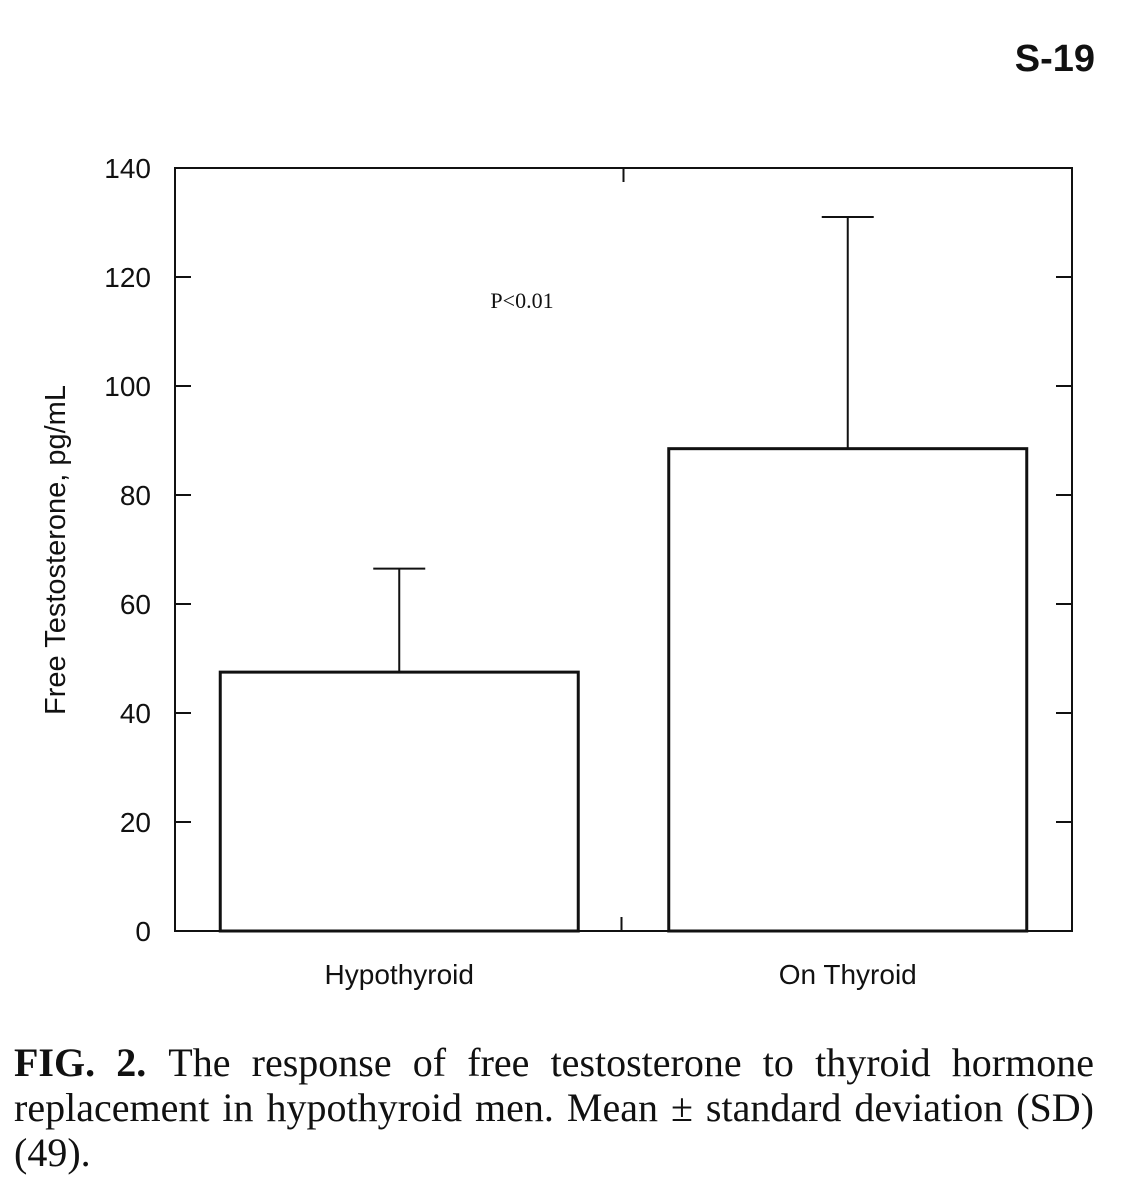  What do you see at coordinates (127, 386) in the screenshot?
I see `y-tick-label-100: 100` at bounding box center [127, 386].